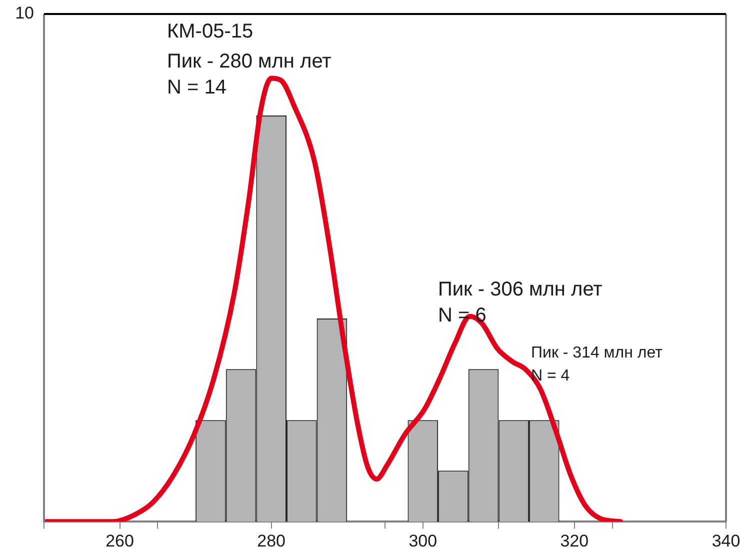 This screenshot has width=755, height=555. I want to click on text: КМ-05-15, so click(210, 31).